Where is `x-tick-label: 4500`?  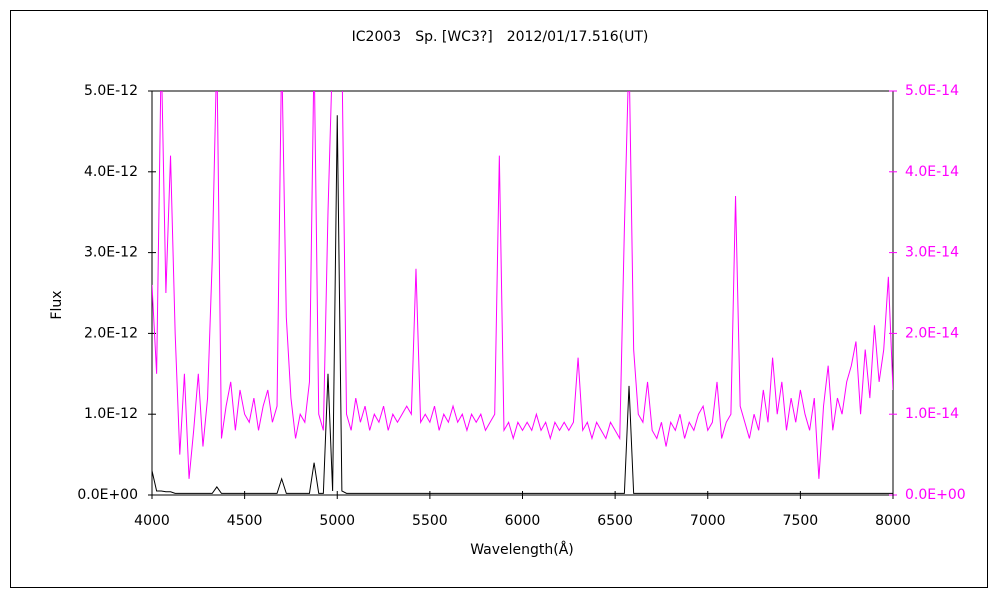
x-tick-label: 4500 is located at coordinates (245, 521).